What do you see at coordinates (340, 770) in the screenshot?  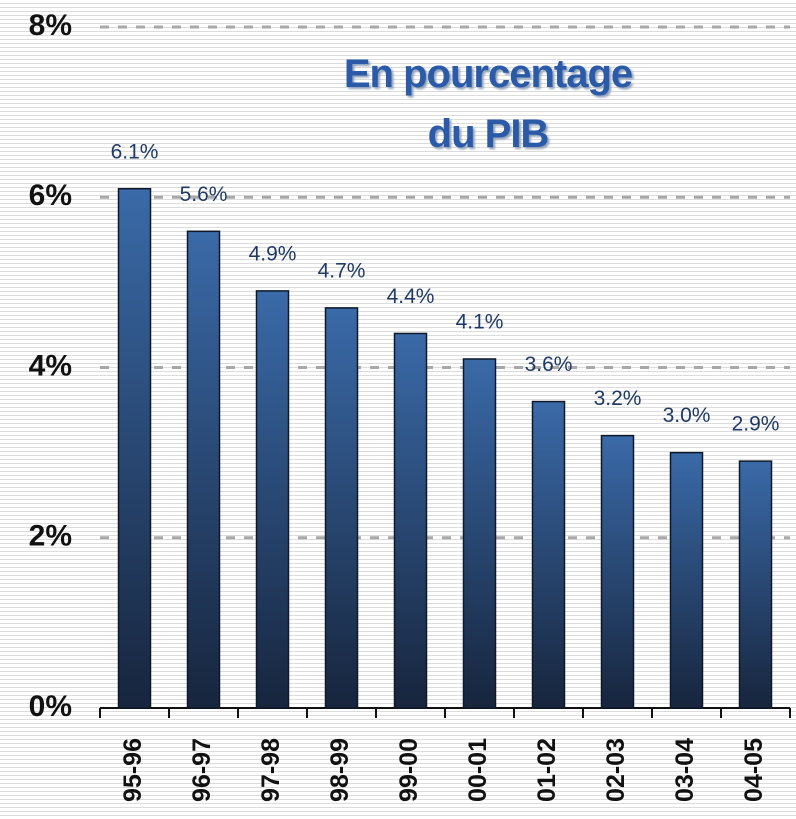 I see `x-tick-label: 98-99` at bounding box center [340, 770].